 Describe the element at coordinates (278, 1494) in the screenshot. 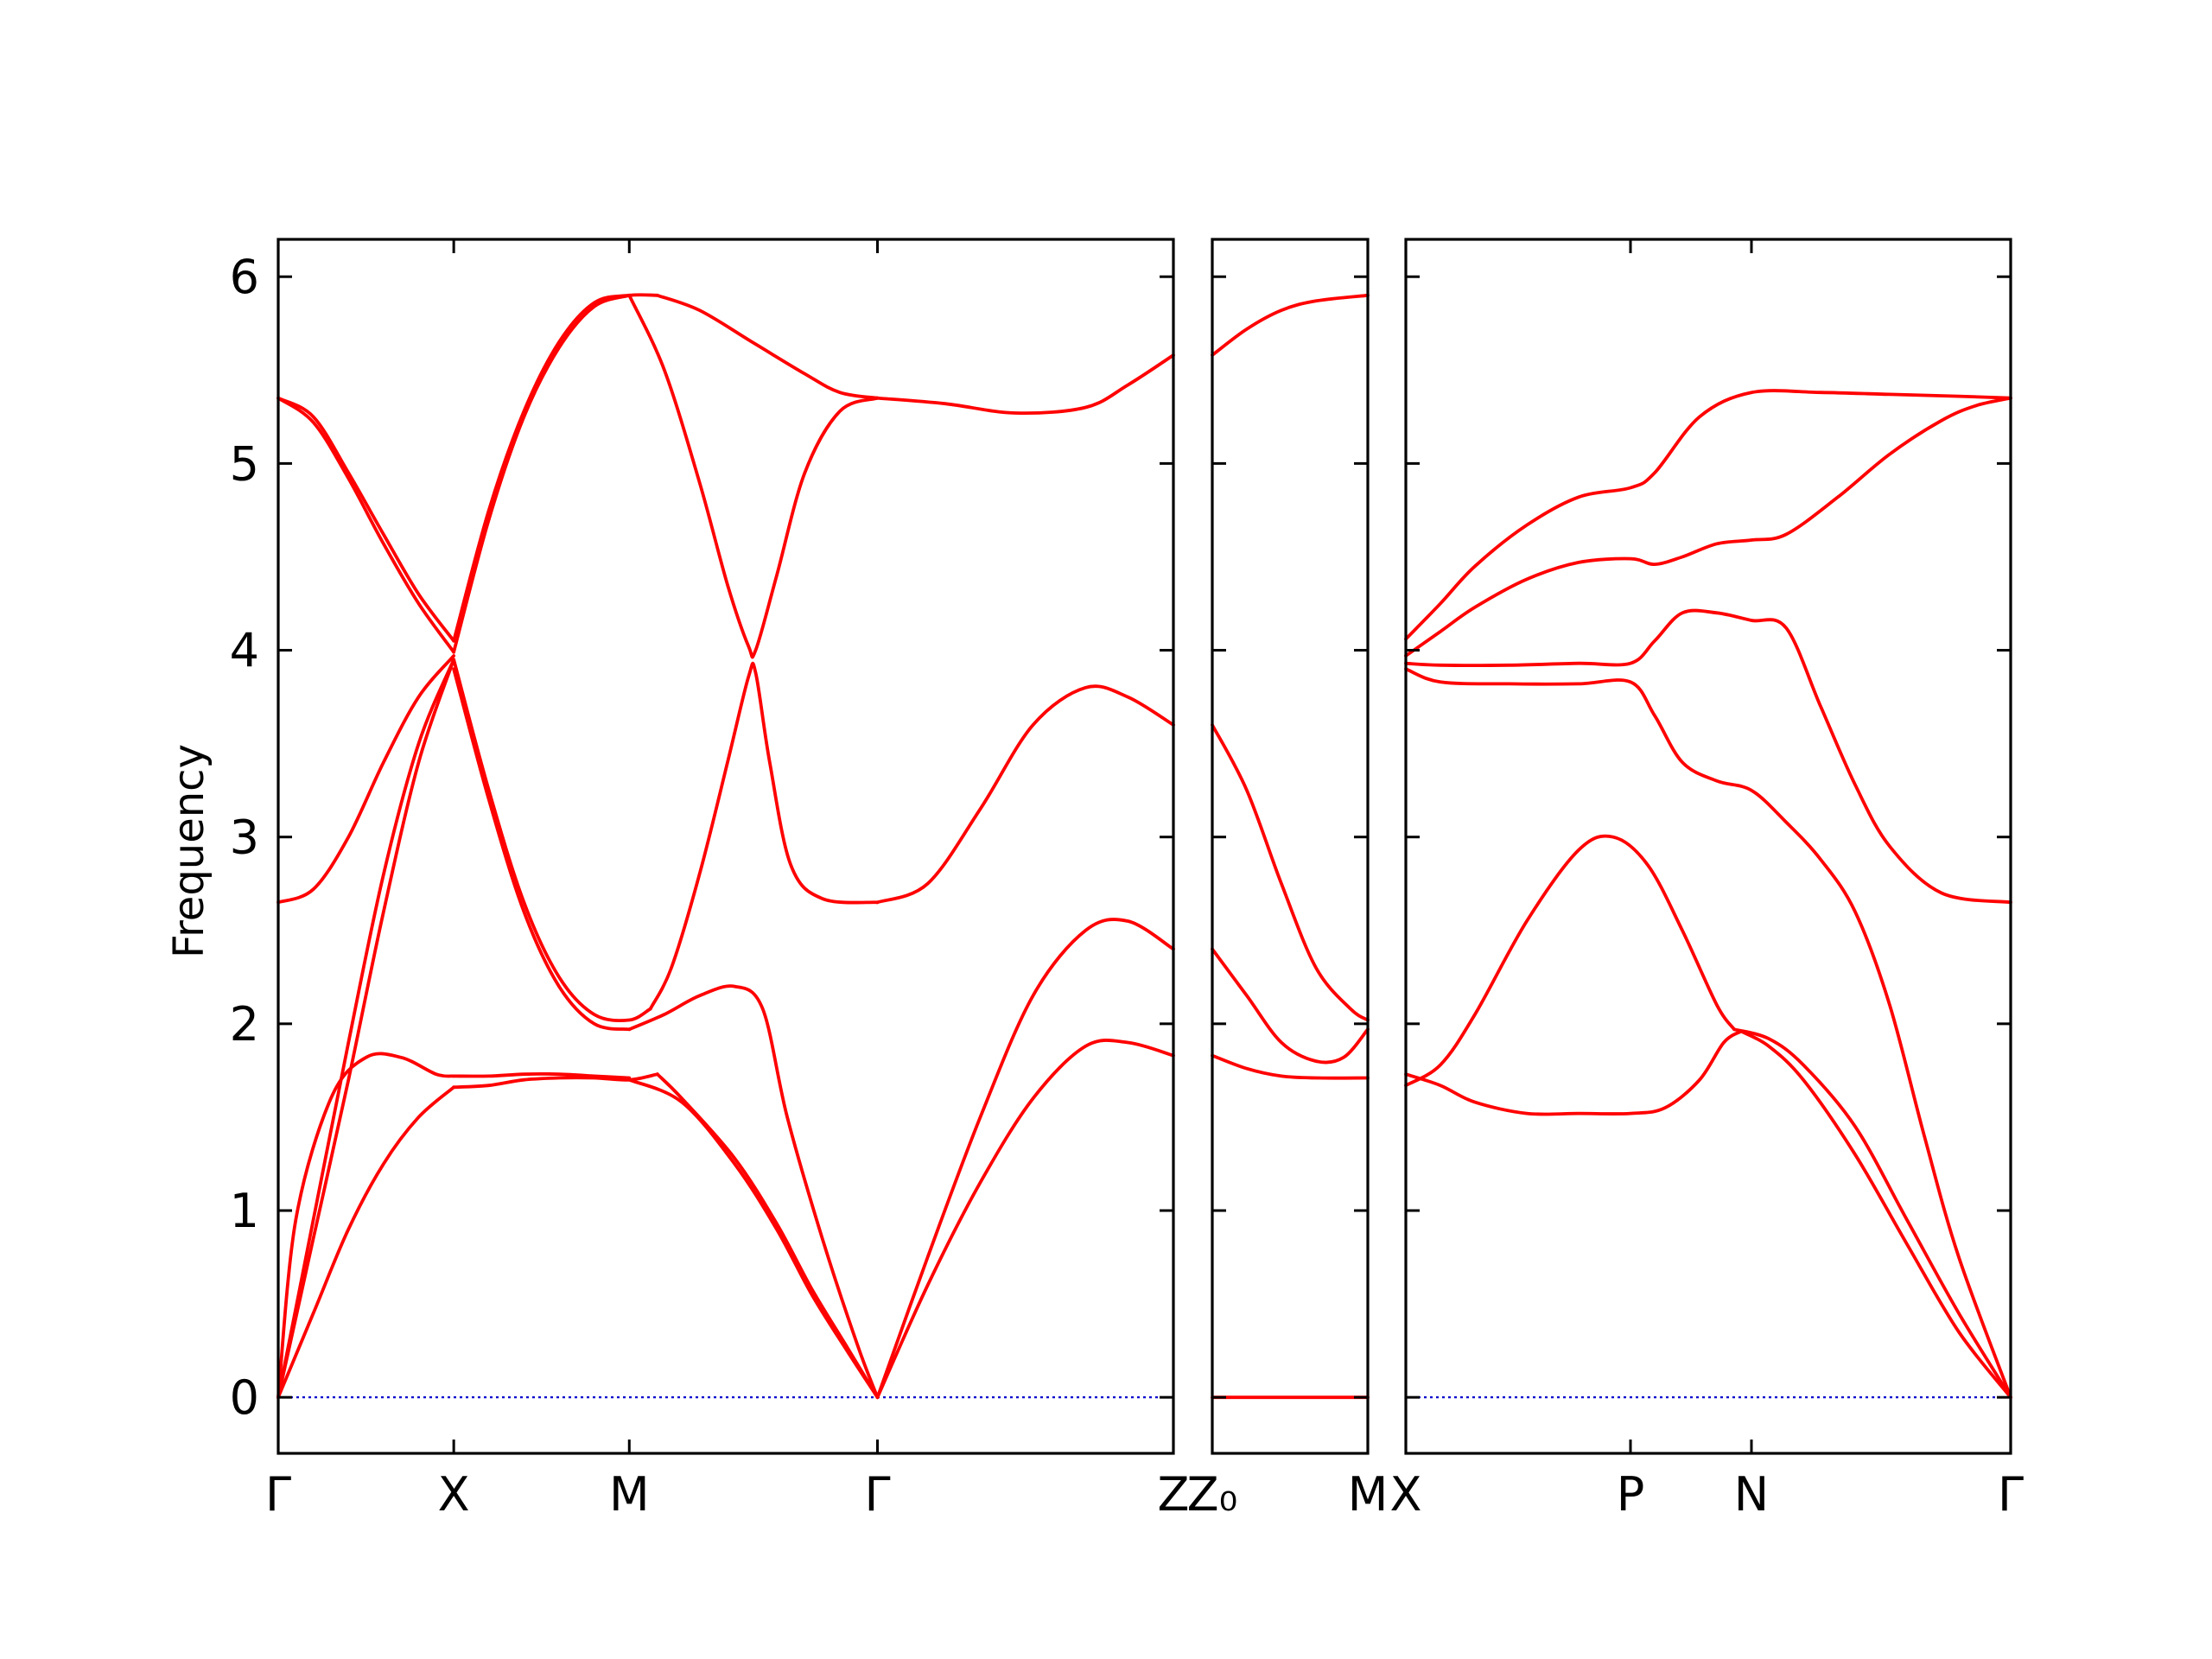

I see `x-tick-label-1: Γ` at that location.